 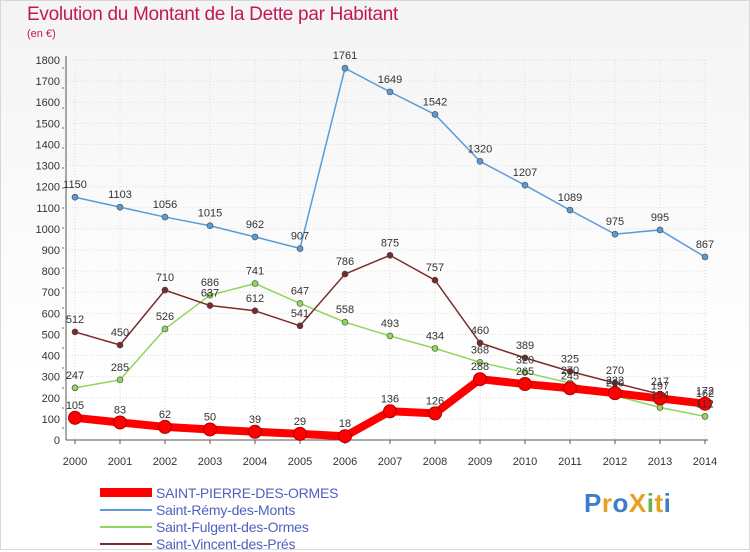 I want to click on x-tick-label: 2010, so click(x=525, y=462).